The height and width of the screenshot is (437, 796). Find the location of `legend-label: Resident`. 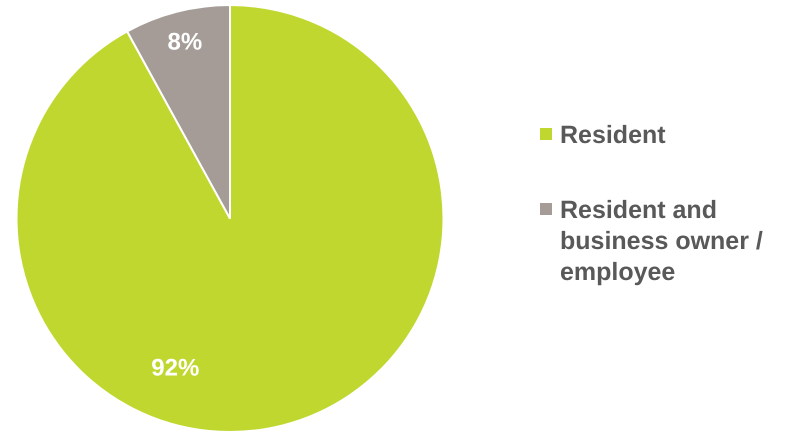

legend-label: Resident is located at coordinates (613, 135).